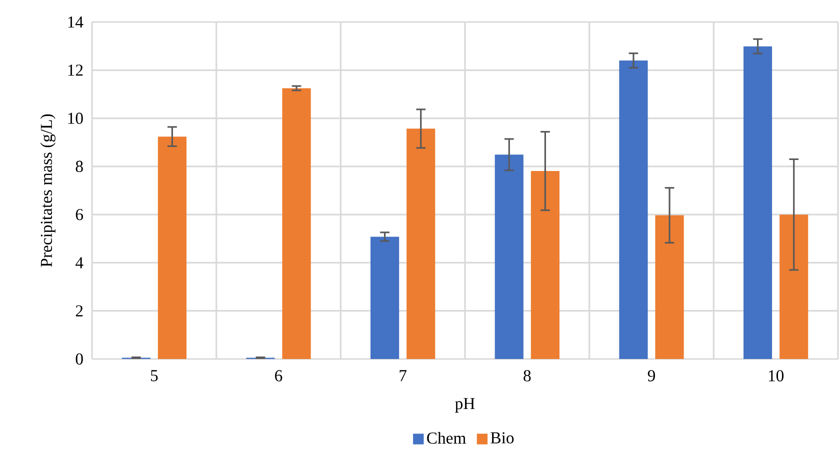 The height and width of the screenshot is (465, 840). What do you see at coordinates (527, 376) in the screenshot?
I see `x-tick-label: 8` at bounding box center [527, 376].